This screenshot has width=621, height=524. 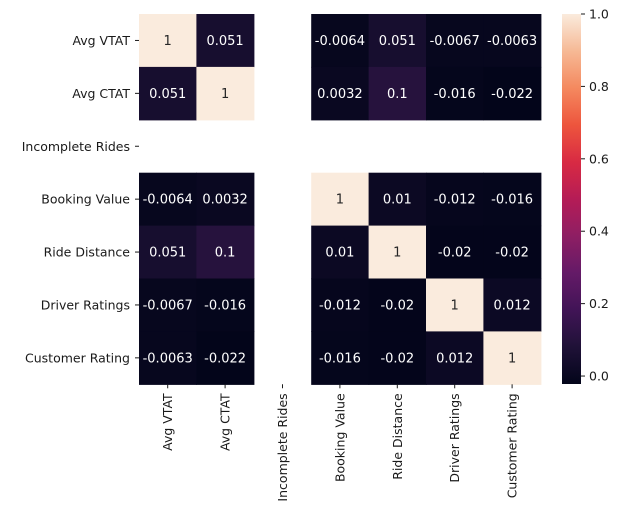 What do you see at coordinates (397, 436) in the screenshot?
I see `x-tick-label: Ride Distance` at bounding box center [397, 436].